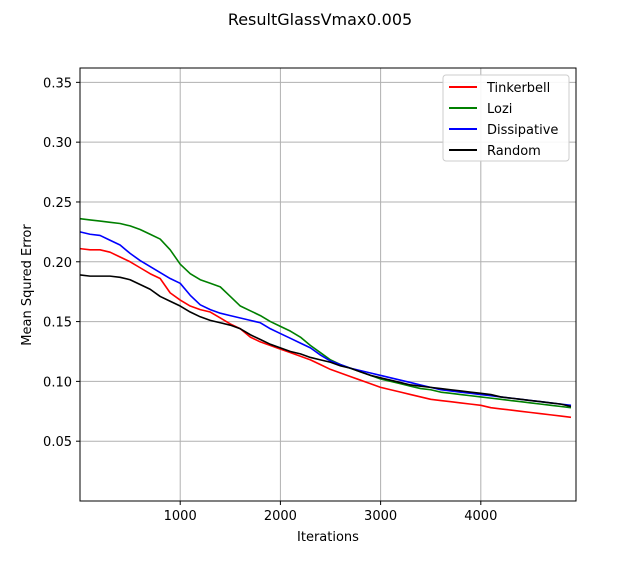 This screenshot has height=563, width=640. What do you see at coordinates (57, 83) in the screenshot?
I see `y-tick-label: 0.35` at bounding box center [57, 83].